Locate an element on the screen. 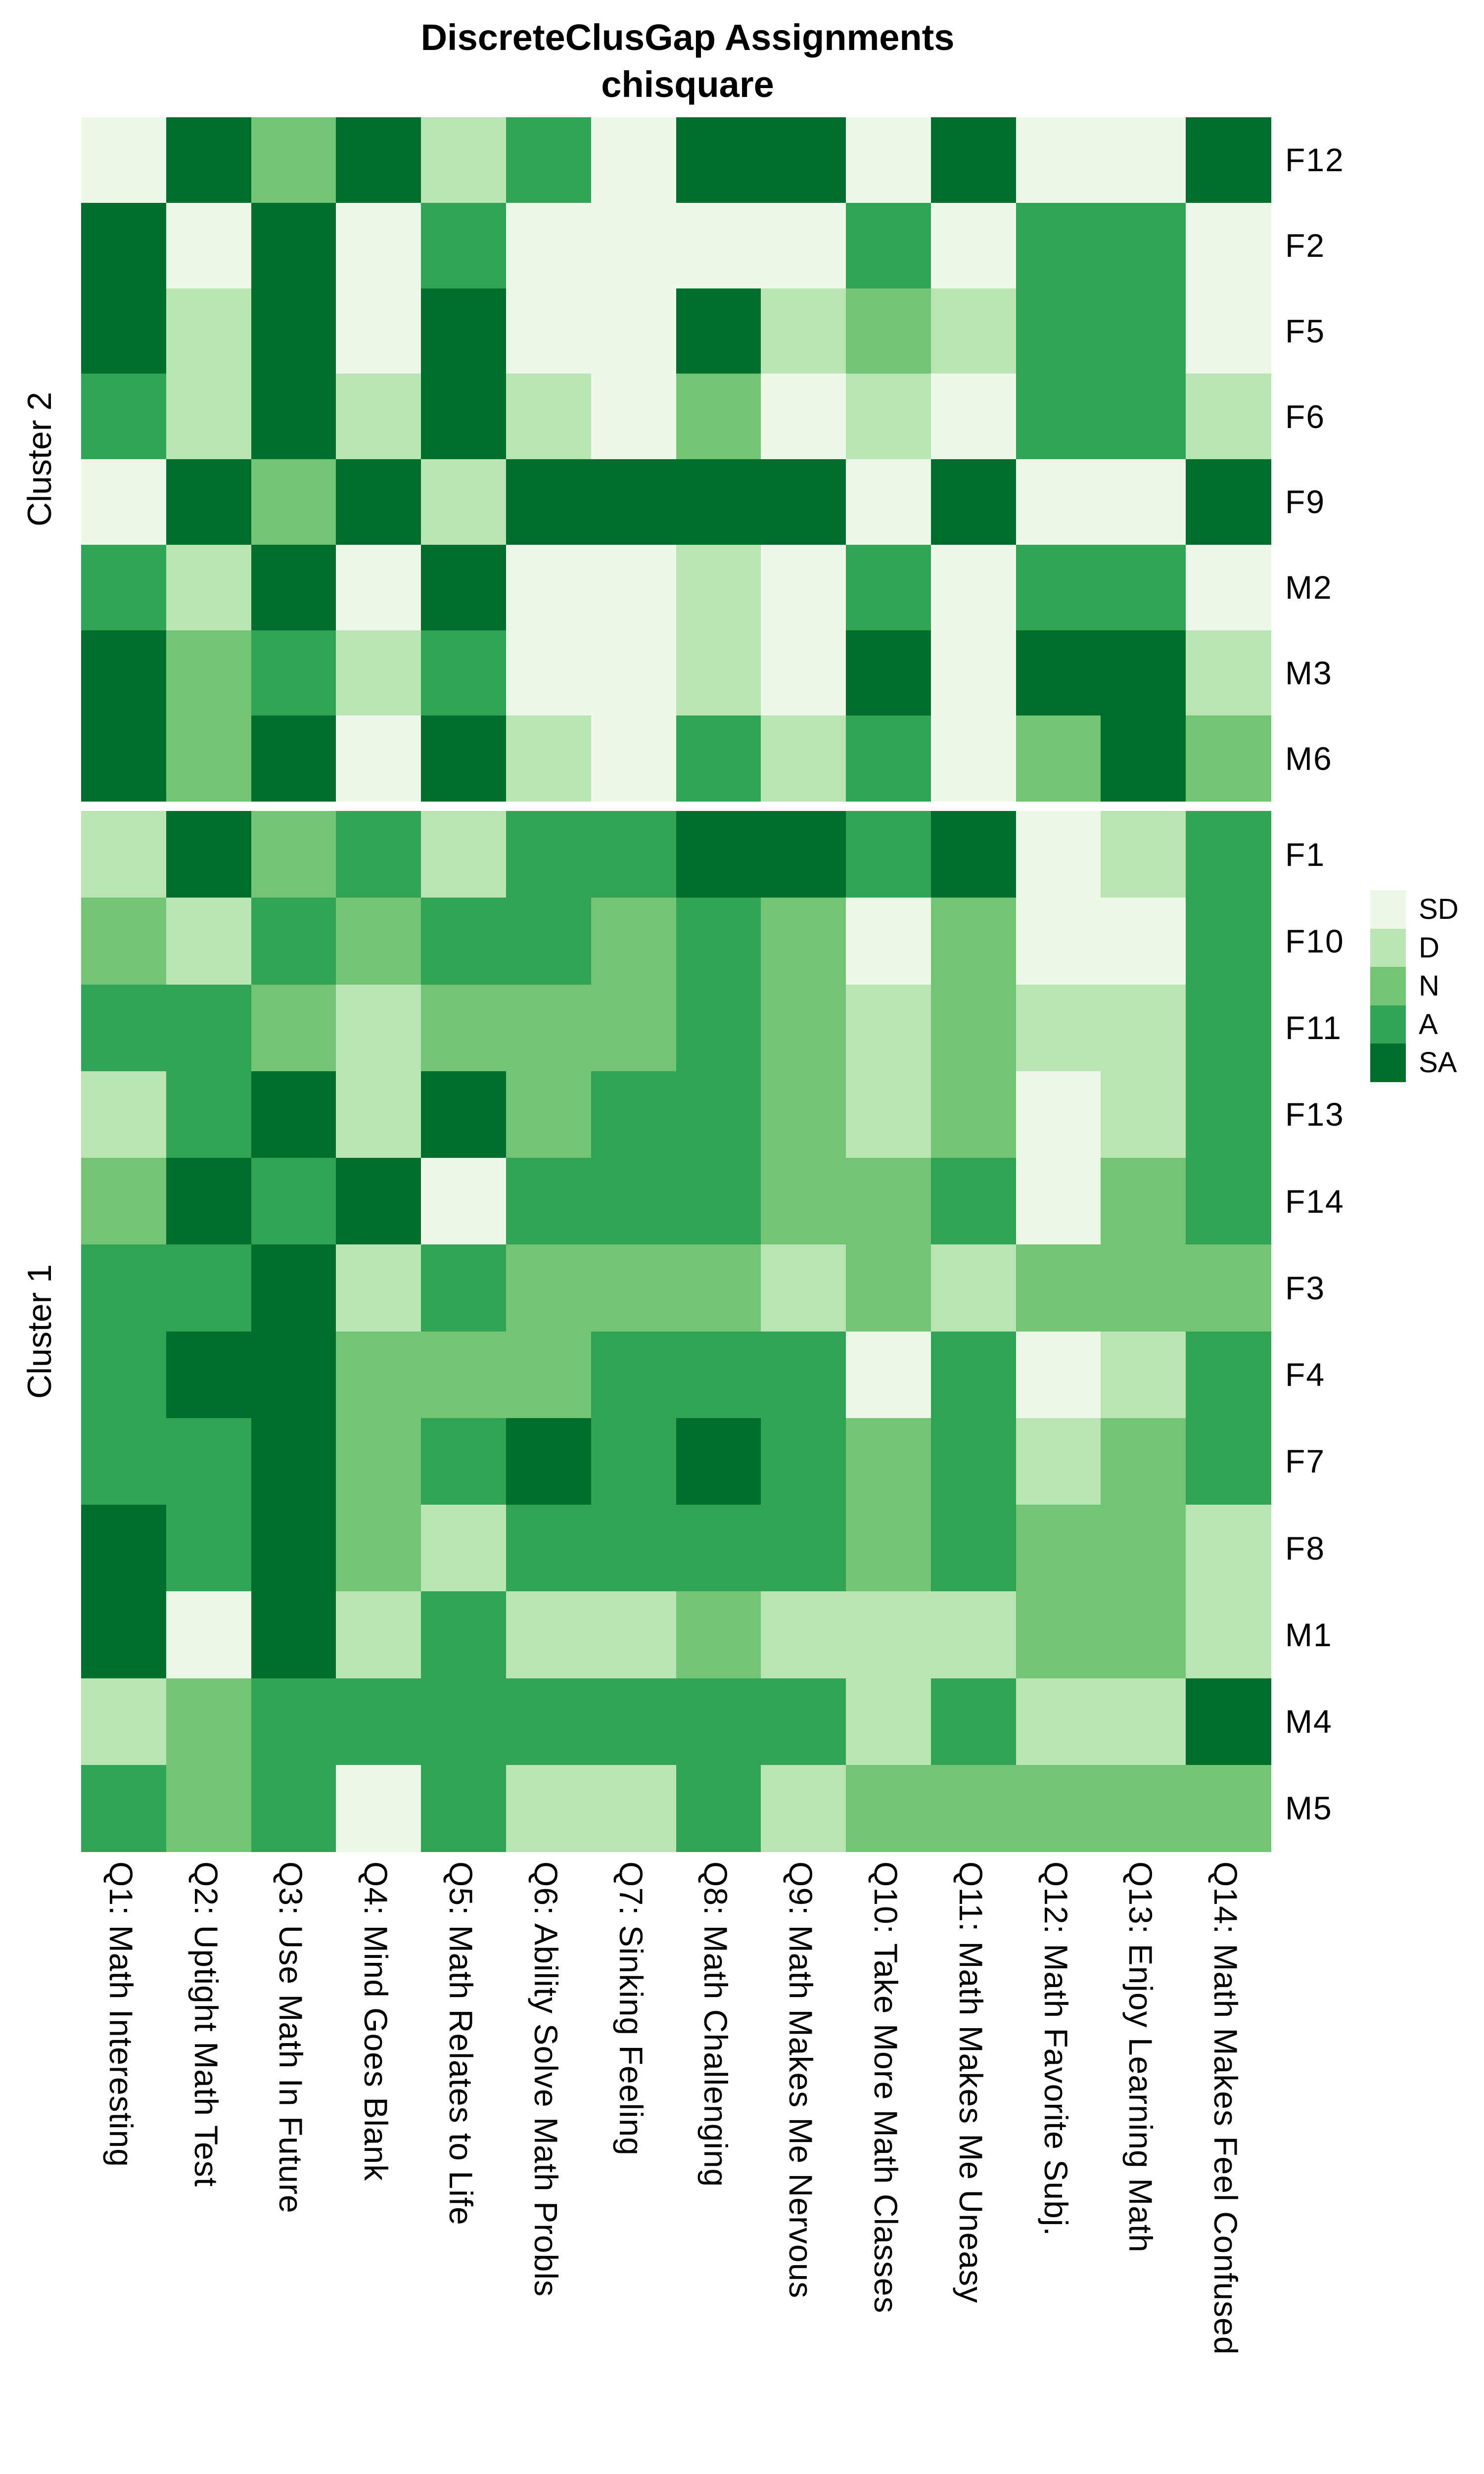 The image size is (1484, 2474). row-label-f12: F12 is located at coordinates (1315, 161).